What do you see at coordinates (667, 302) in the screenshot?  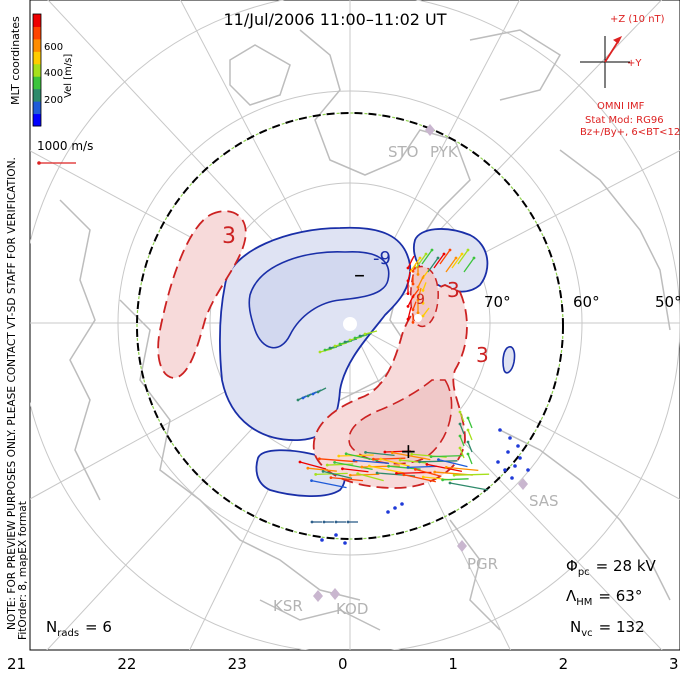 I see `lat-label-50: 50°` at bounding box center [667, 302].